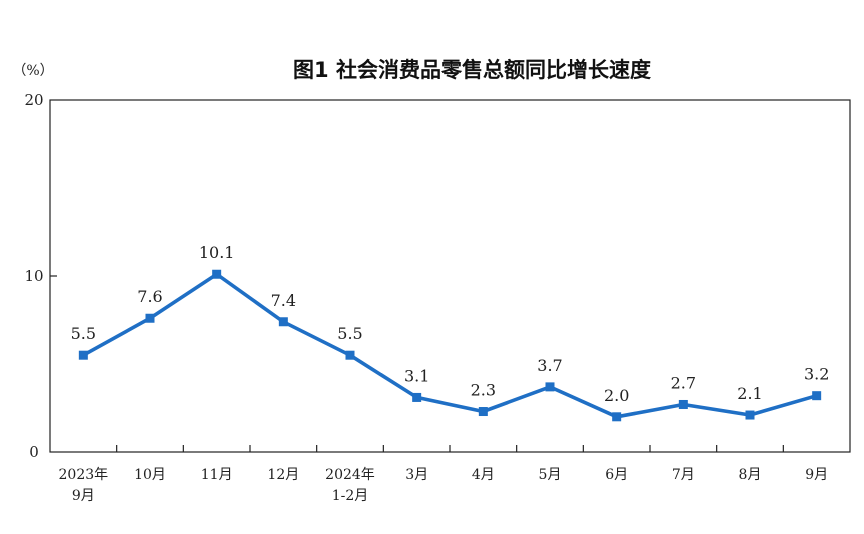 This screenshot has width=864, height=534. I want to click on y-tick-label-1: 10, so click(33, 276).